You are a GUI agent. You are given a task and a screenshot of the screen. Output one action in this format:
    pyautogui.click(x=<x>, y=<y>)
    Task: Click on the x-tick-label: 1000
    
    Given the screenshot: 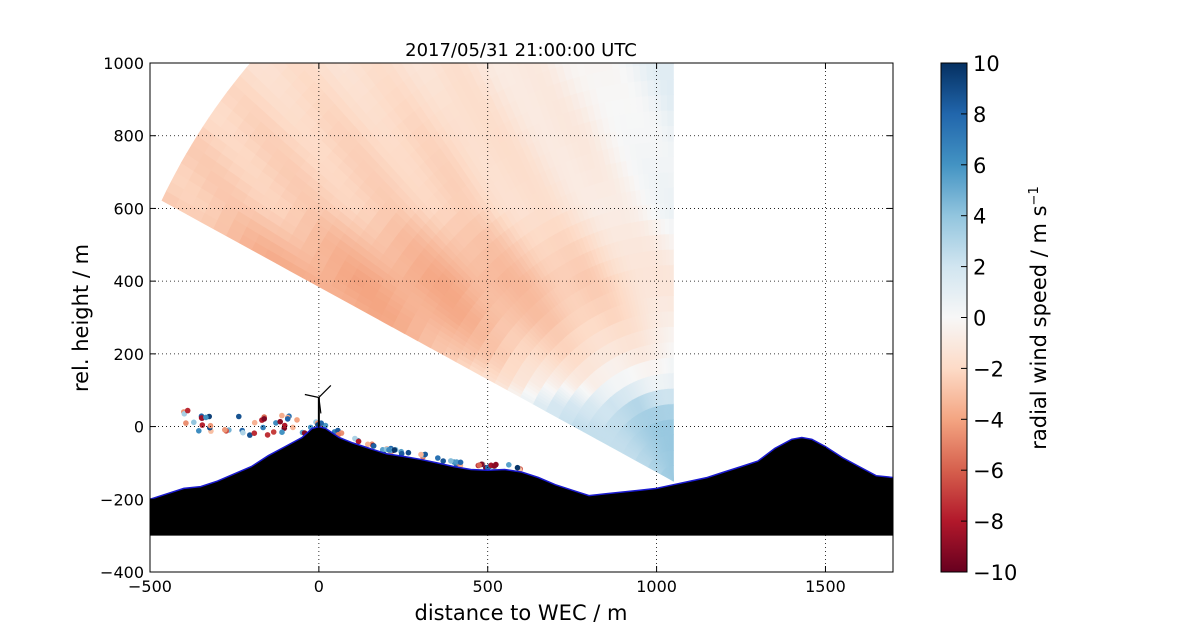 What is the action you would take?
    pyautogui.click(x=656, y=586)
    